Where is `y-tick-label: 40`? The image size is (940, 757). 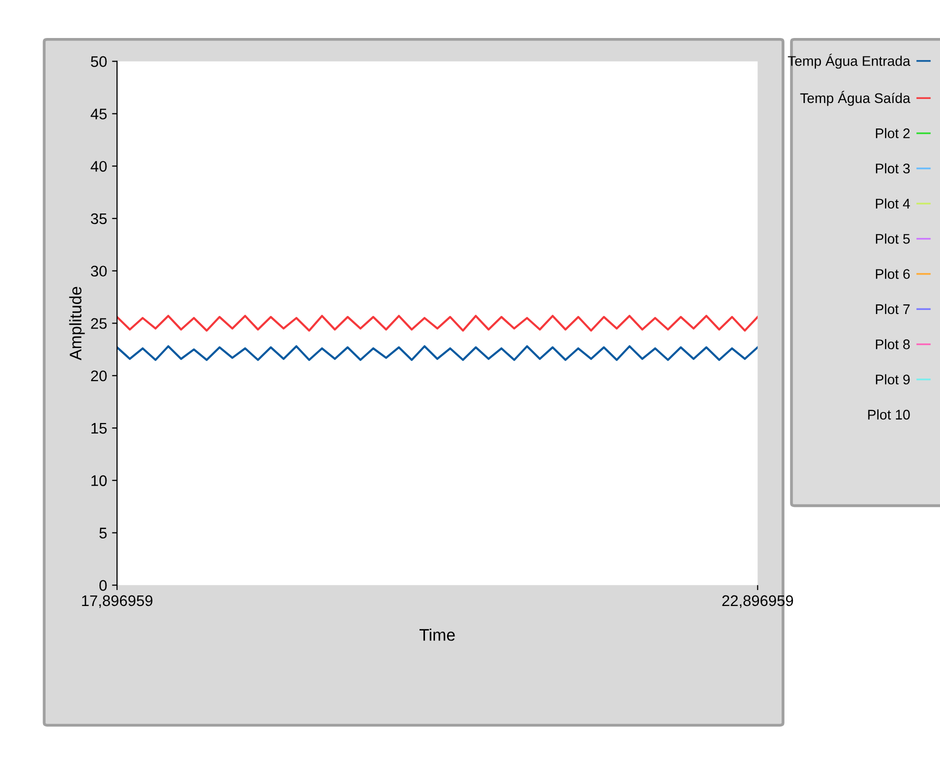 y-tick-label: 40 is located at coordinates (98, 166).